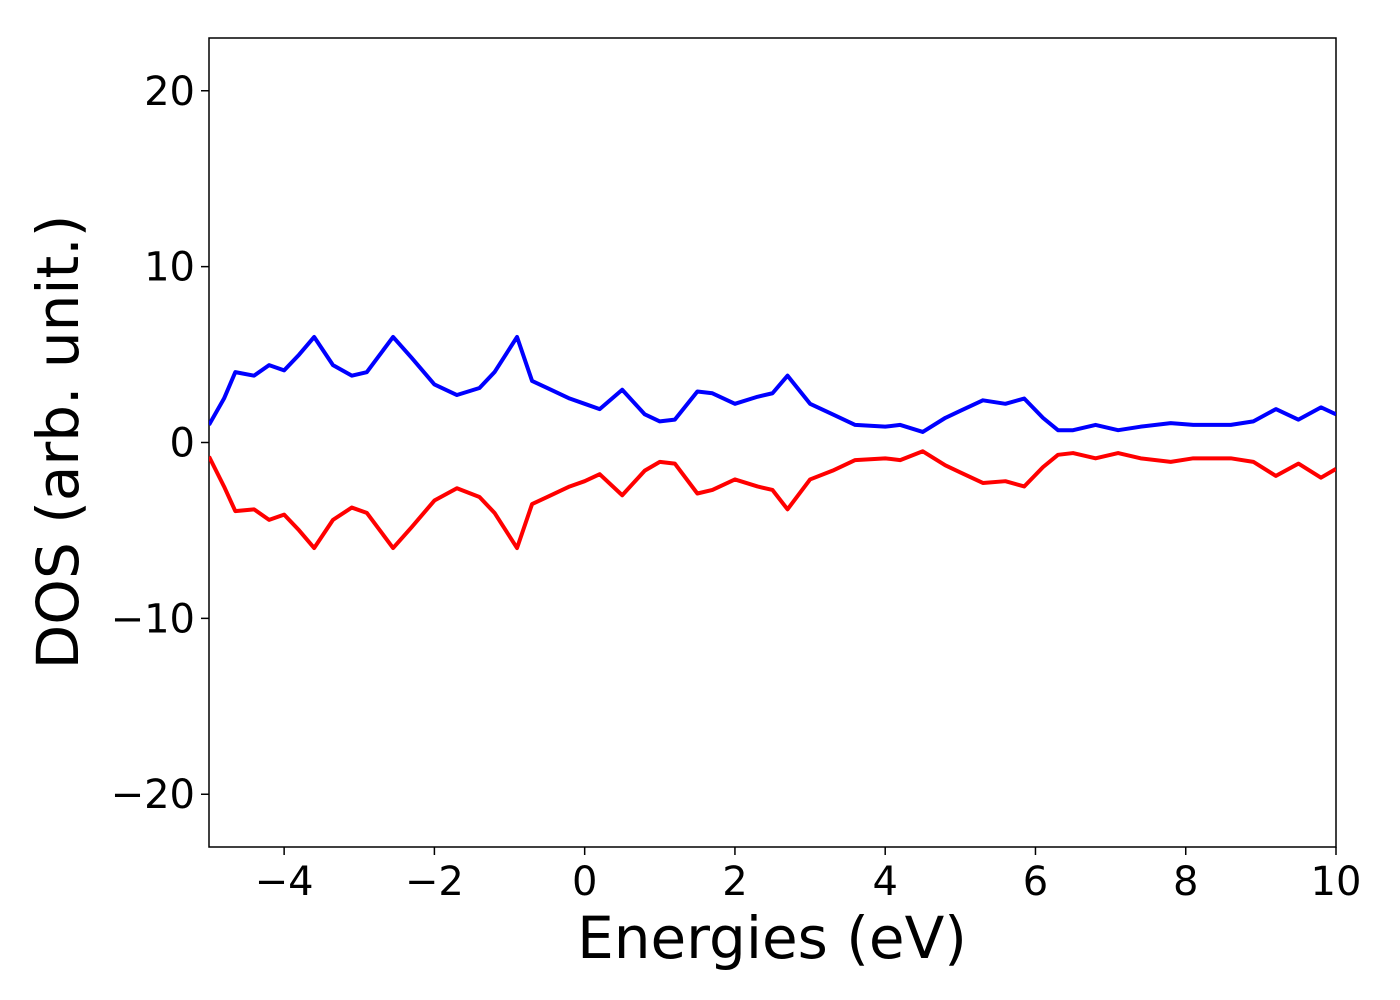 Image resolution: width=1400 pixels, height=1000 pixels. Describe the element at coordinates (58, 442) in the screenshot. I see `y-axis-label: DOS (arb. unit.)` at that location.